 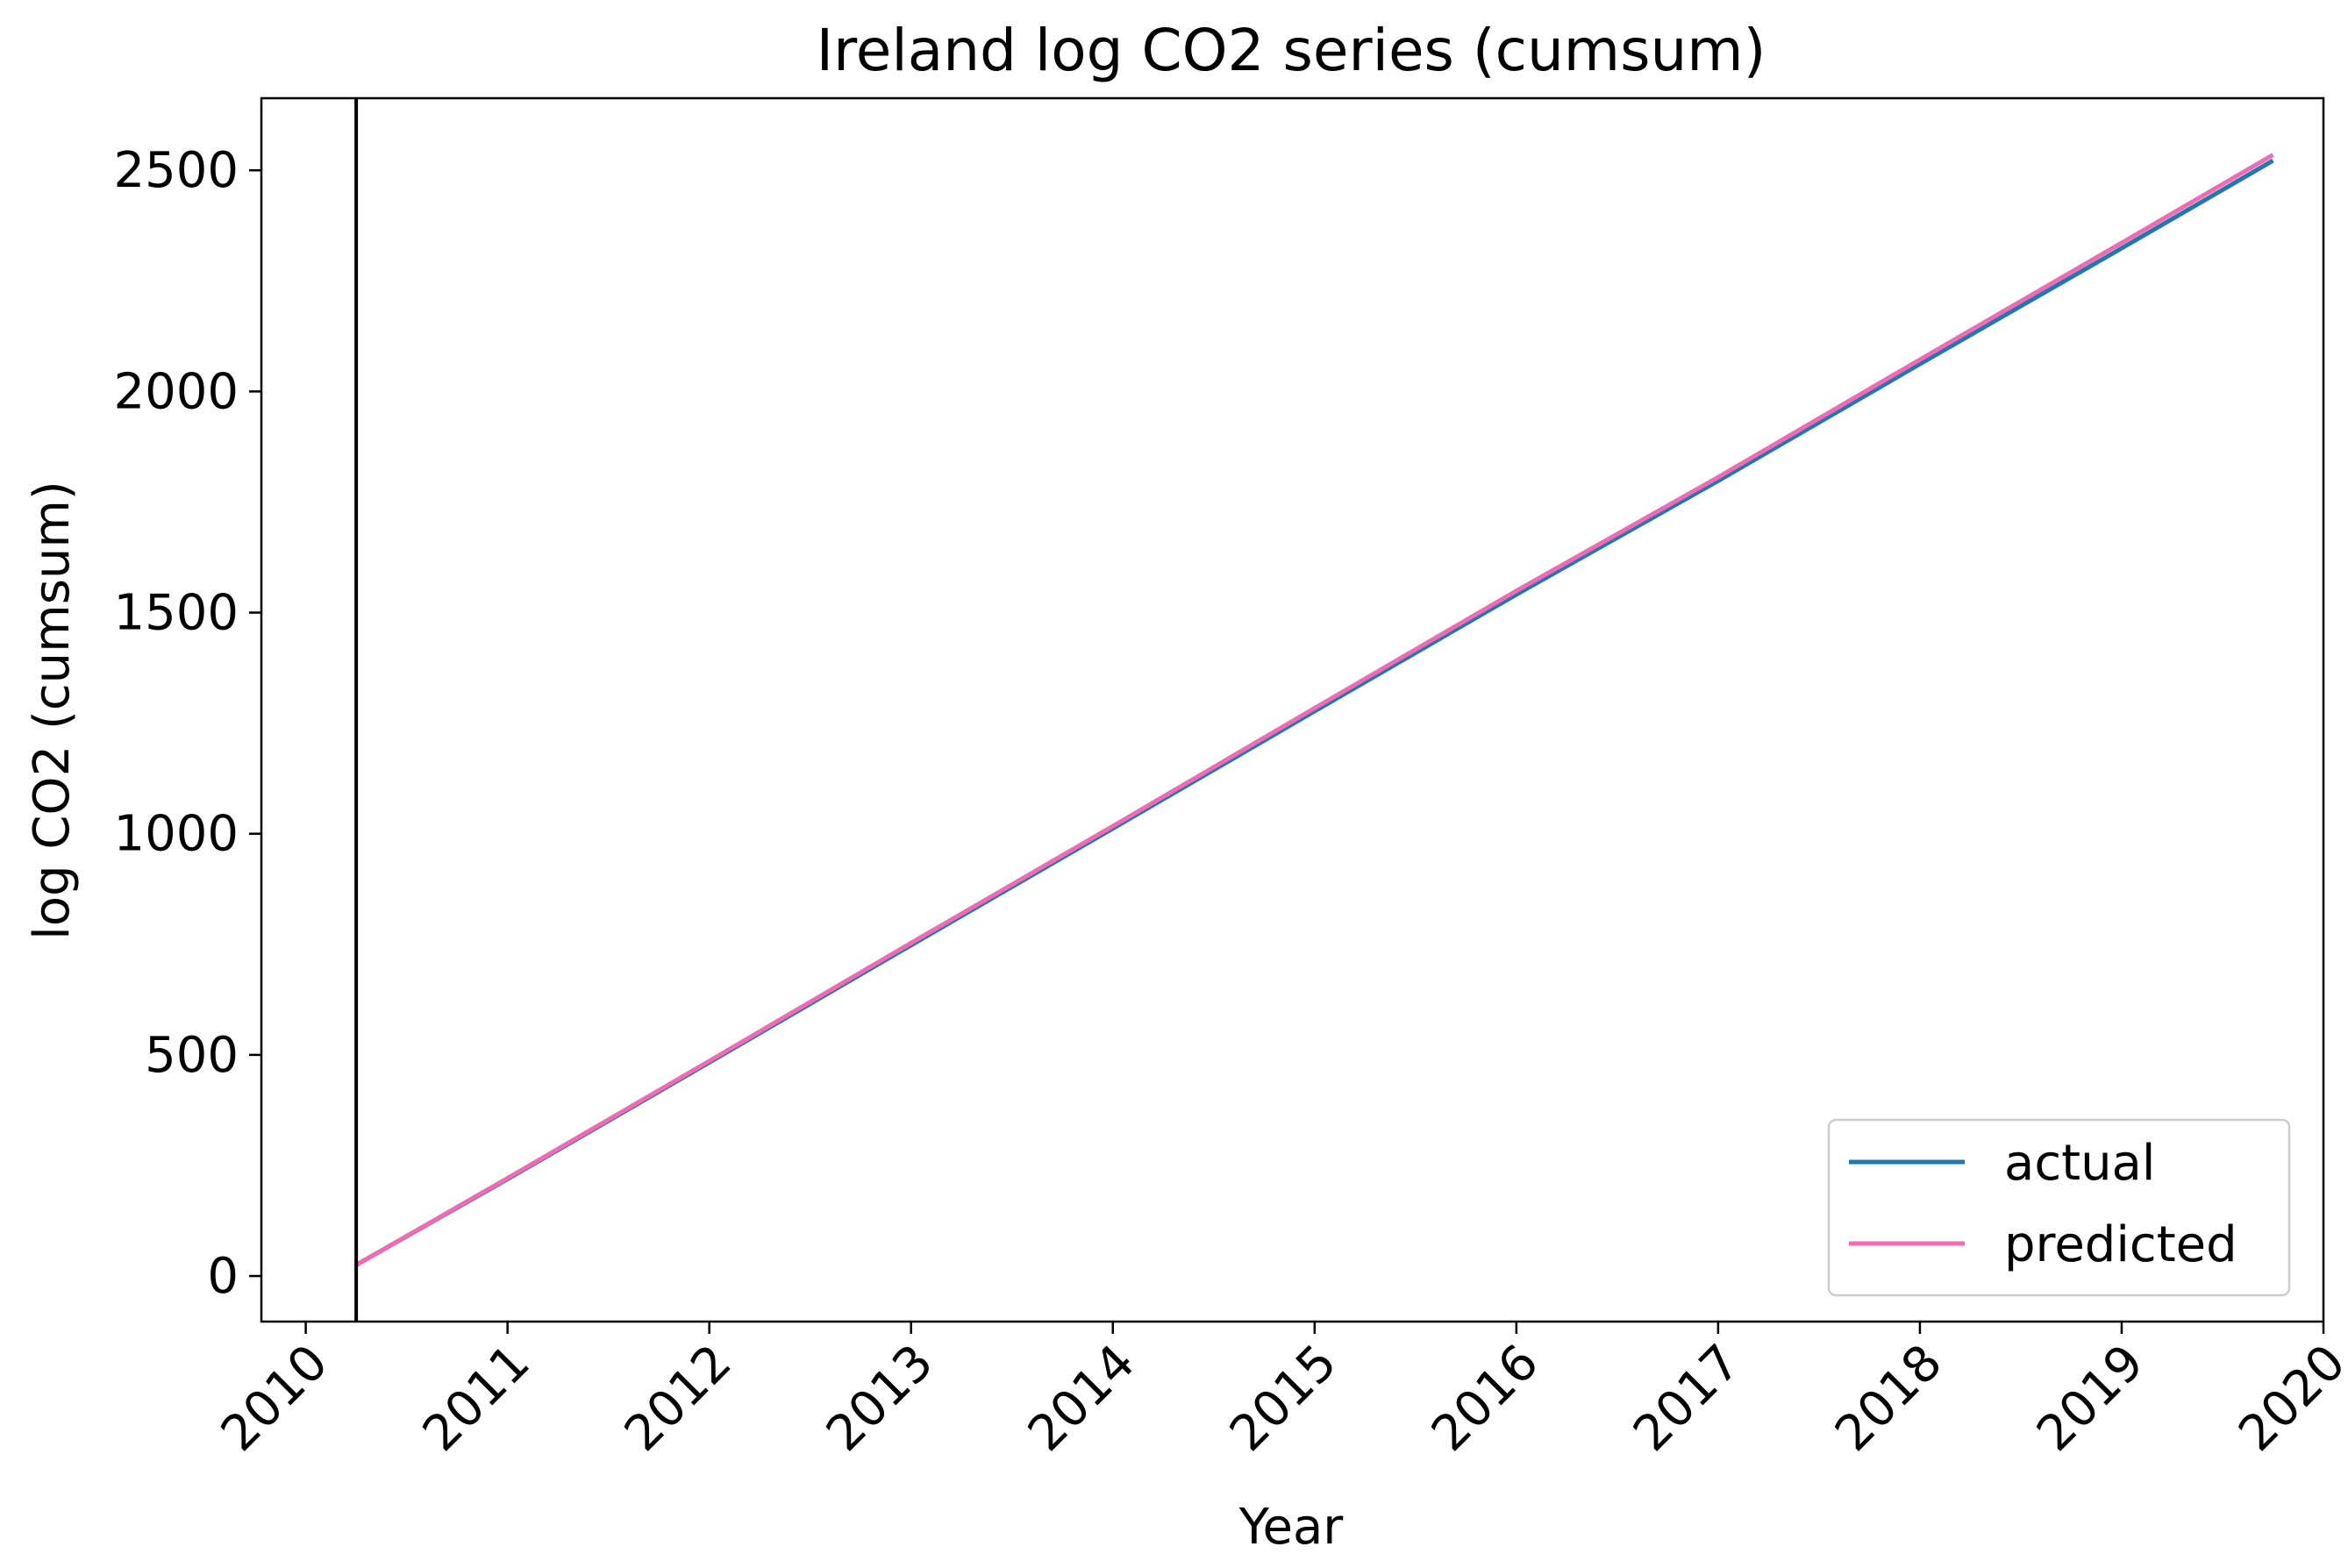 I want to click on y-tick-label: 1500, so click(x=176, y=614).